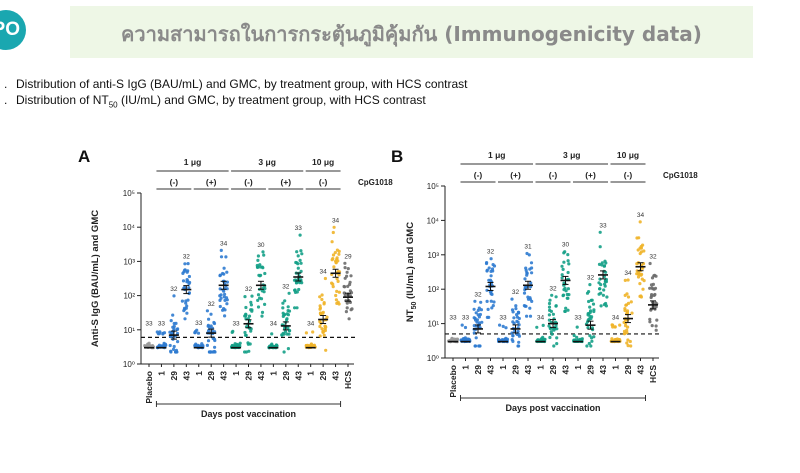 The width and height of the screenshot is (800, 473). Describe the element at coordinates (496, 155) in the screenshot. I see `dose-group-label: 1 μg` at that location.